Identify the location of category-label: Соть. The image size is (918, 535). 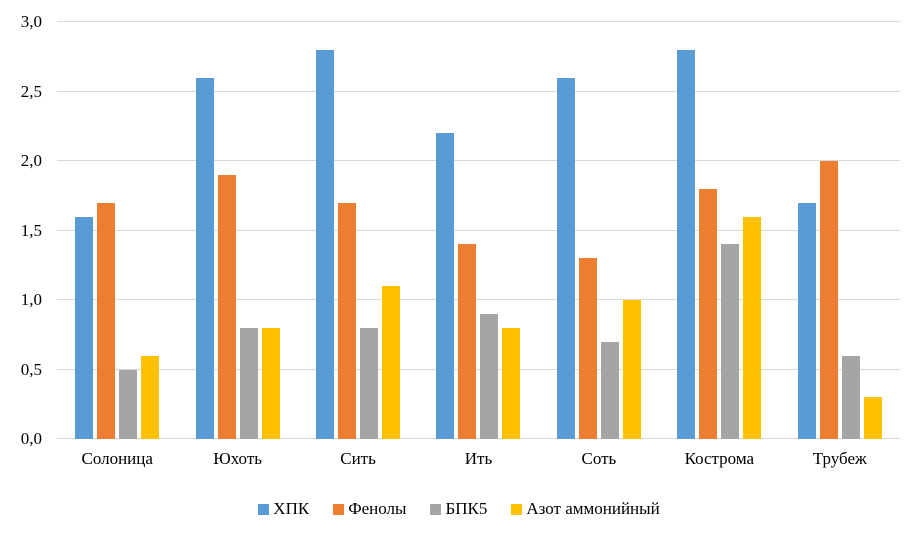
(599, 458).